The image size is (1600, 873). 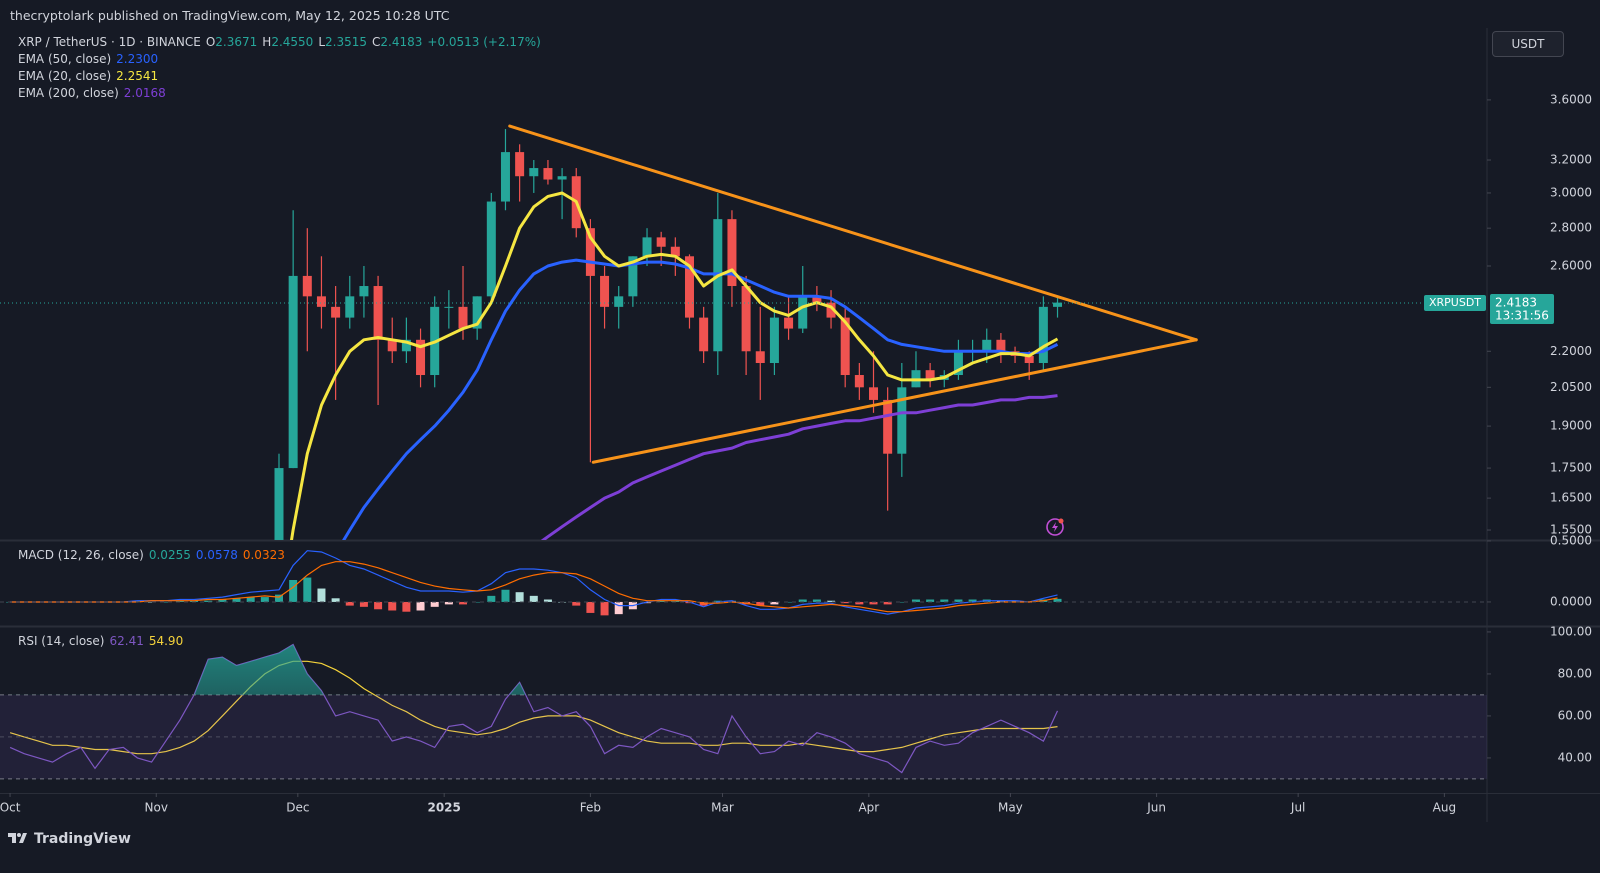 I want to click on price-axis-tick-label: 1.6500, so click(x=1571, y=498).